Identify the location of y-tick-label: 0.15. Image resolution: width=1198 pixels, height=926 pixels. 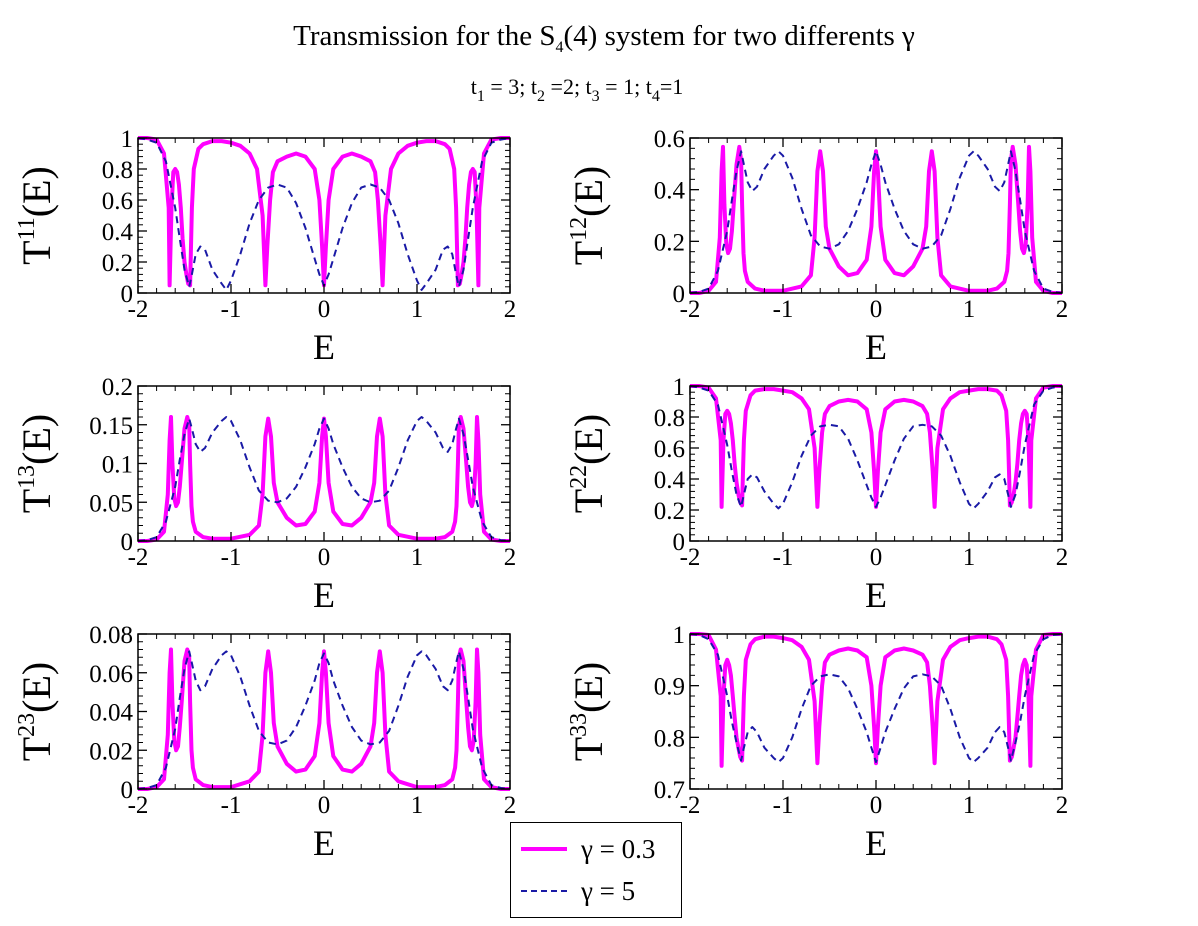
(111, 426).